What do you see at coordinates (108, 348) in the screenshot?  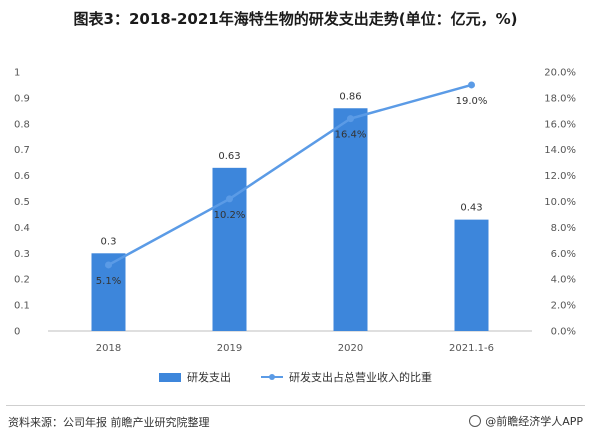 I see `x-tick-label: 2018` at bounding box center [108, 348].